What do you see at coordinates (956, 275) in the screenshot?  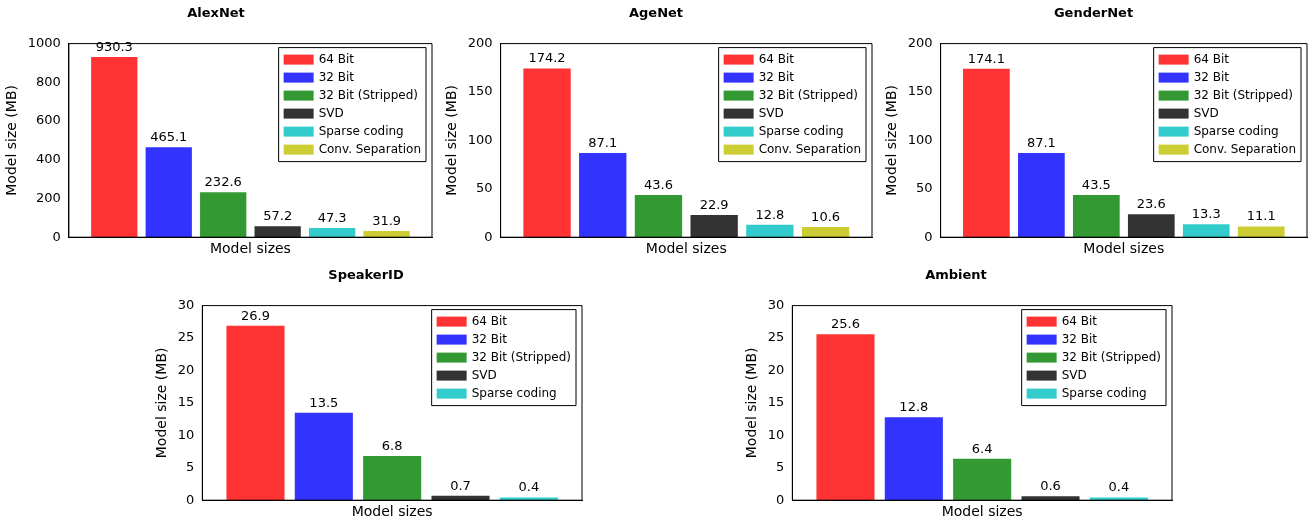 I see `chart-title: Ambient` at bounding box center [956, 275].